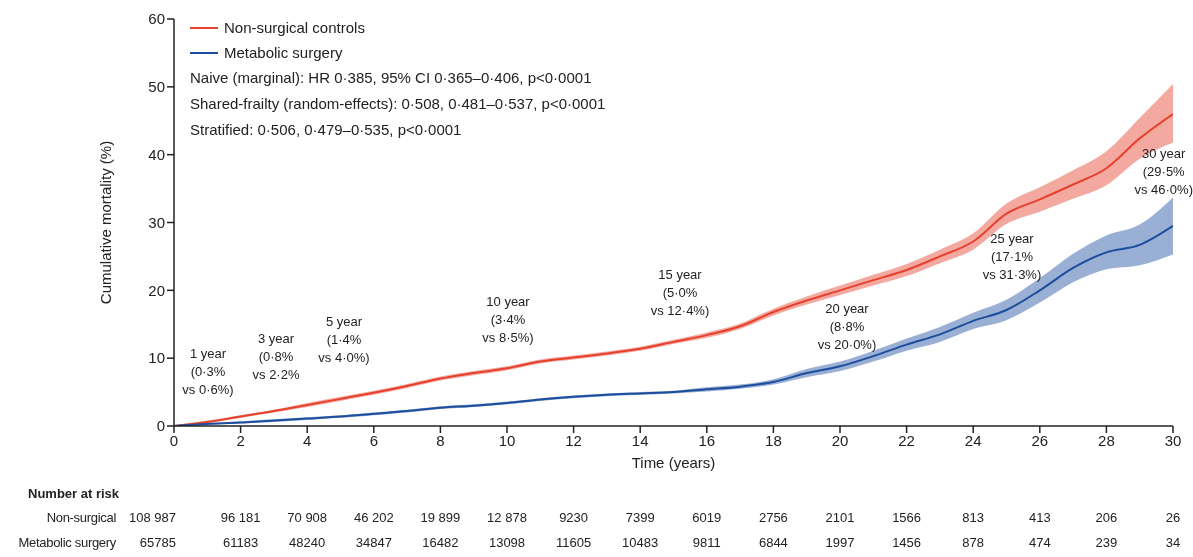 The image size is (1193, 557). I want to click on x-tick-label: 4, so click(307, 440).